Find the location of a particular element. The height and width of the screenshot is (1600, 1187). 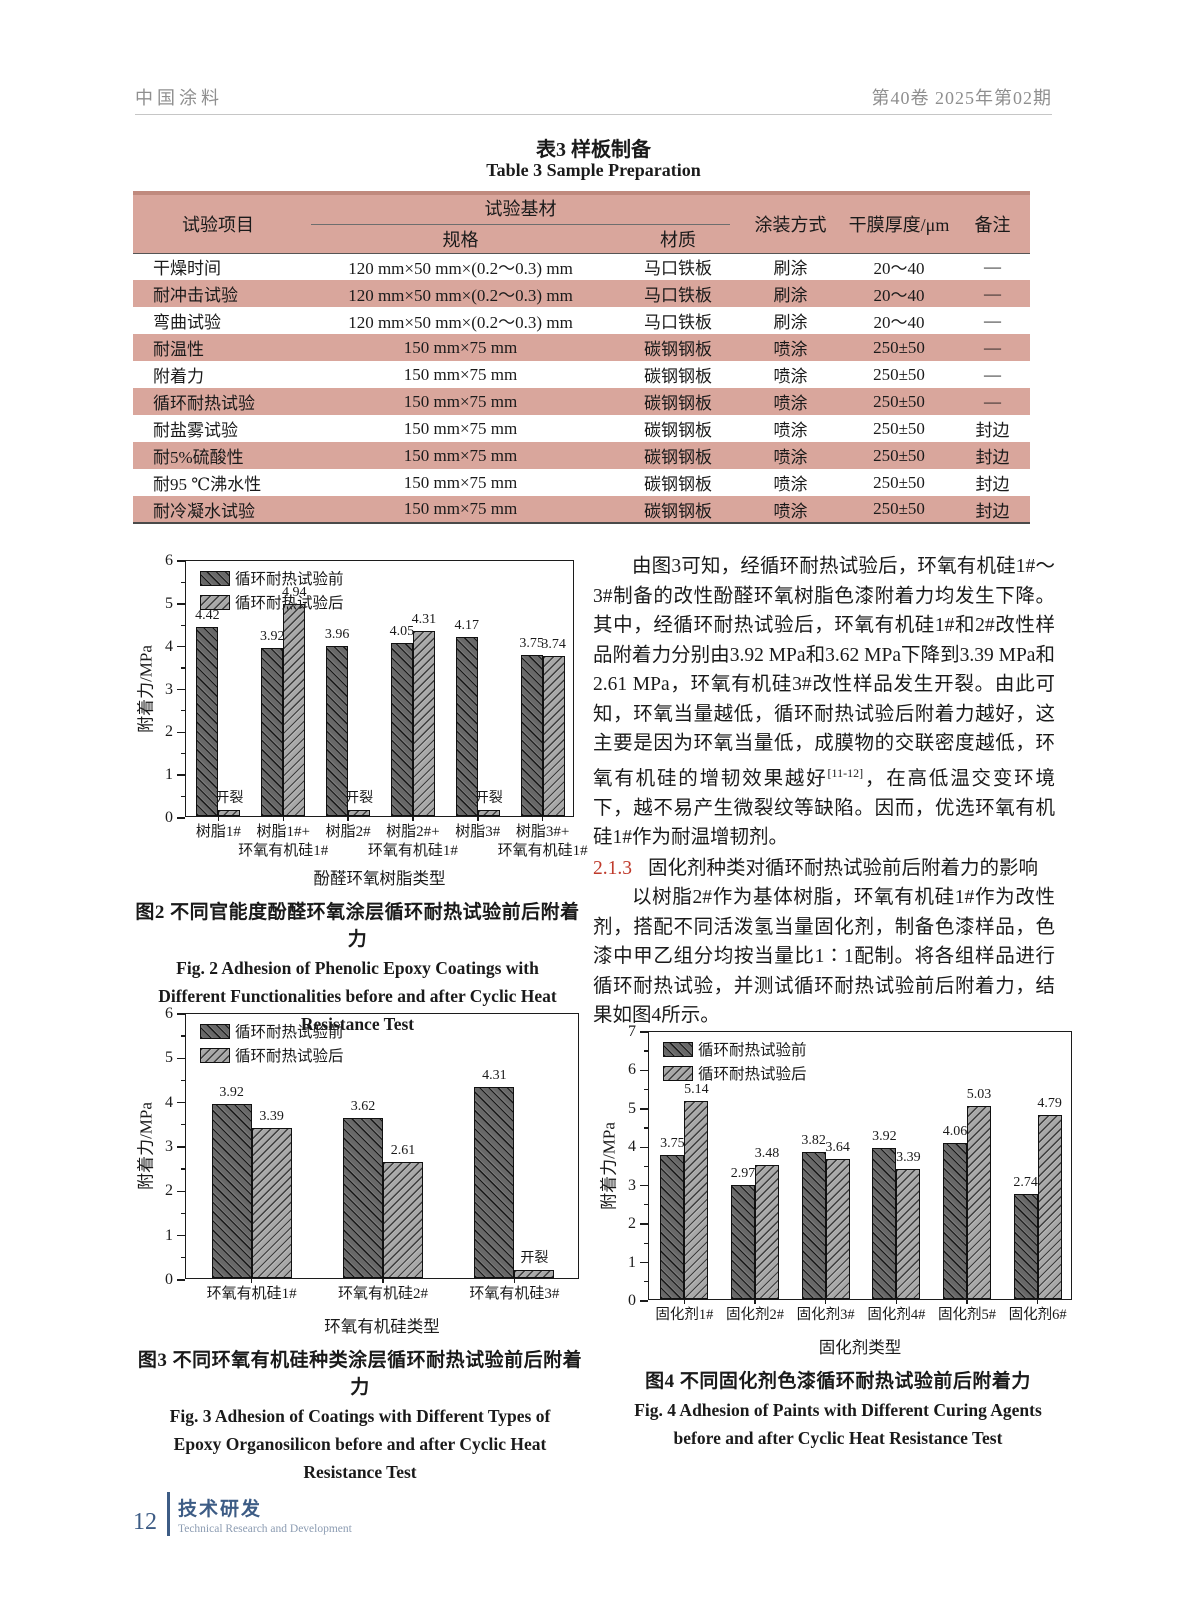

table-row: 耐冷凝水试验 150 mm×75 mm 碳钢钢板 喷涂 250±50 封边 is located at coordinates (581, 509).